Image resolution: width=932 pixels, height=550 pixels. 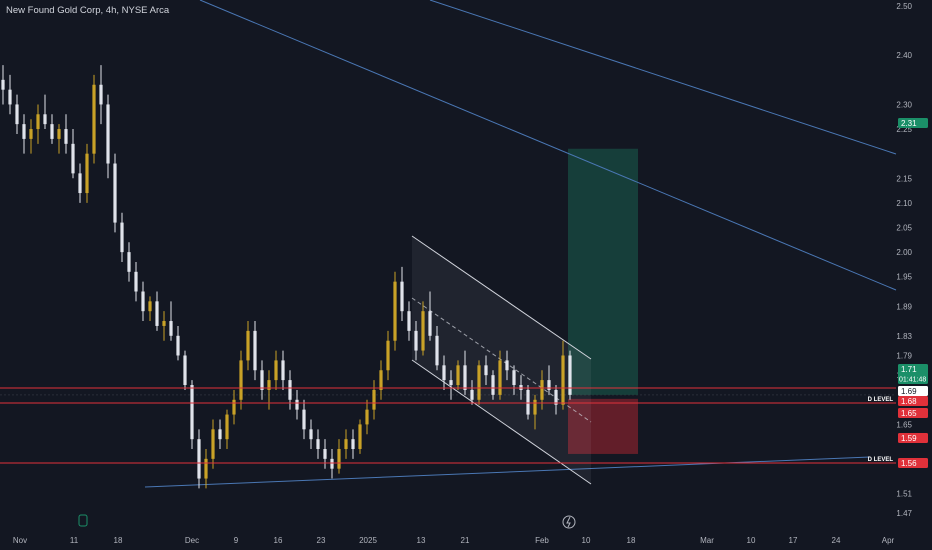 I want to click on price-tick-label: 1.79, so click(x=904, y=355).